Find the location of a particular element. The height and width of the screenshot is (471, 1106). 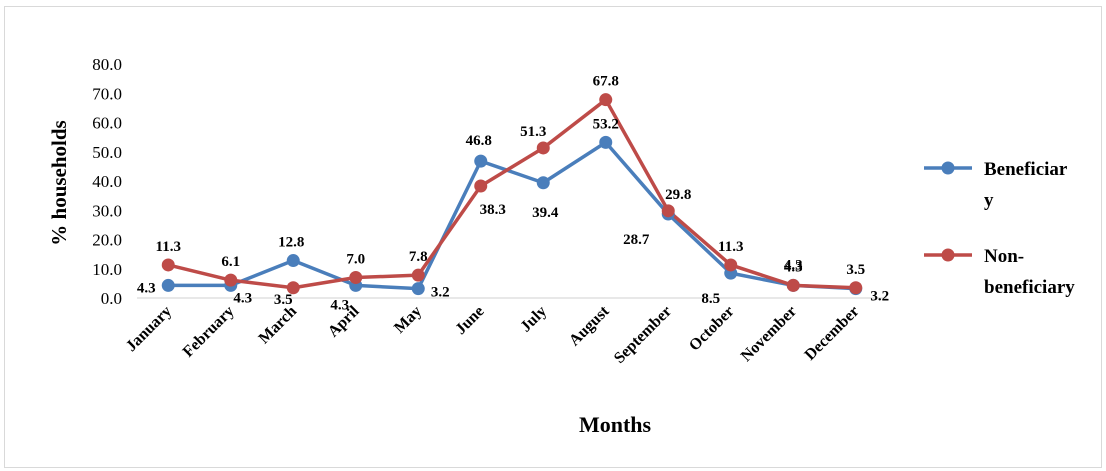

data-label: 29.8 is located at coordinates (678, 195).